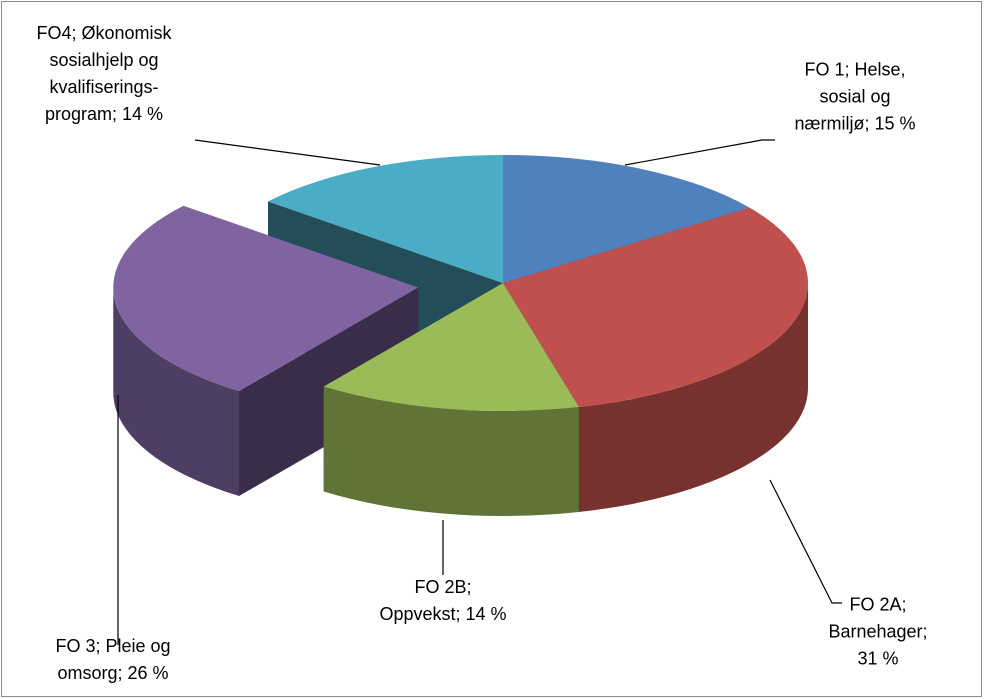 This screenshot has height=699, width=984. What do you see at coordinates (855, 96) in the screenshot?
I see `data-label: FO 1; Helse, sosial og nærmiljø; 15 %` at bounding box center [855, 96].